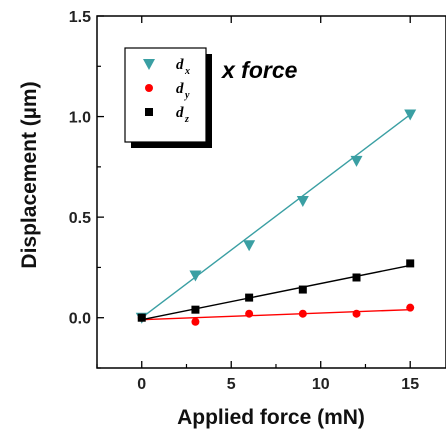 This screenshot has height=437, width=446. I want to click on x-axis-title: Applied force (mN), so click(271, 417).